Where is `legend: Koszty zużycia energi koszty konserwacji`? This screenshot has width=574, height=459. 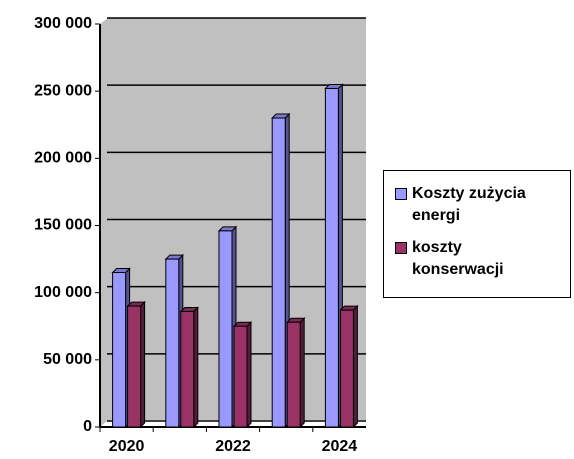 legend: Koszty zużycia energi koszty konserwacji is located at coordinates (477, 234).